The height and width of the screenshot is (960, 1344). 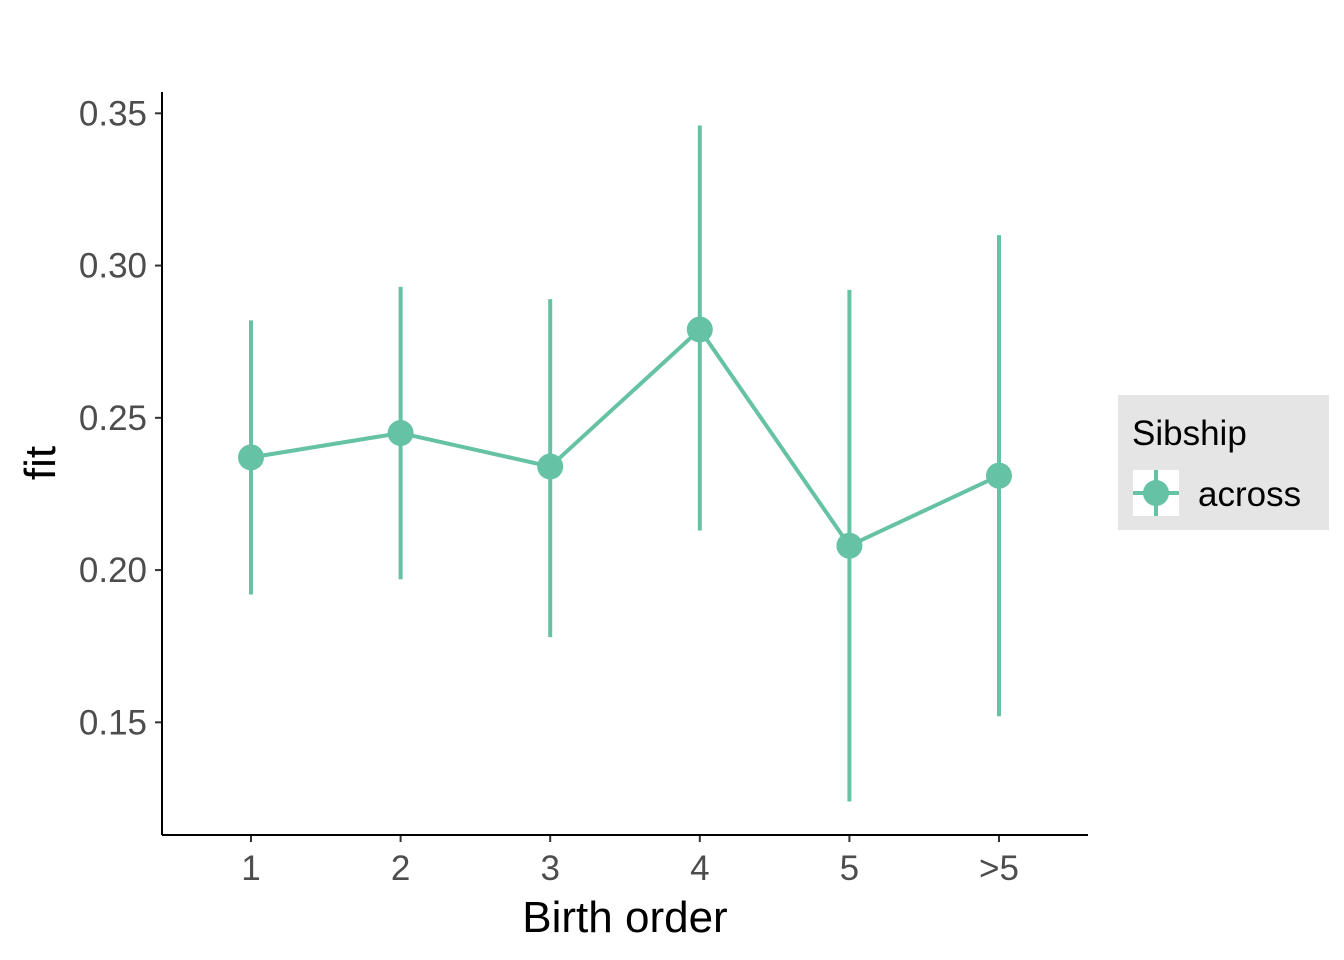 What do you see at coordinates (1156, 493) in the screenshot?
I see `legend-key-point` at bounding box center [1156, 493].